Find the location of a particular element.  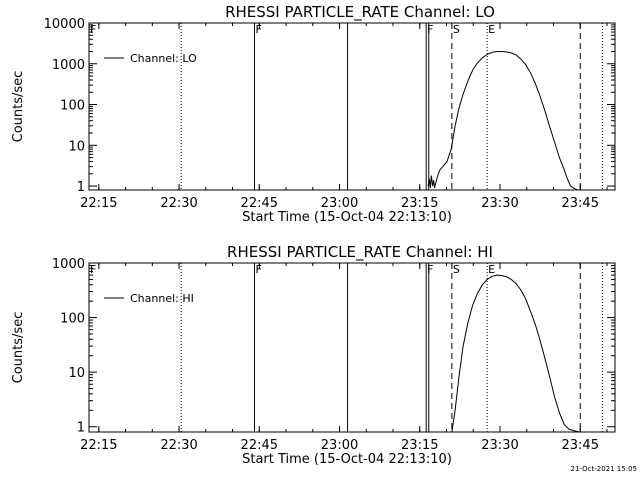

legend-label: Channel: LO is located at coordinates (163, 58).